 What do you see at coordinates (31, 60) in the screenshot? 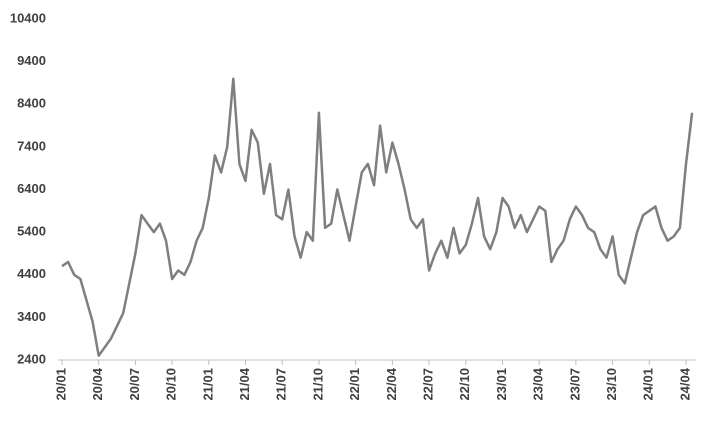
I see `y-tick-label: 9400` at bounding box center [31, 60].